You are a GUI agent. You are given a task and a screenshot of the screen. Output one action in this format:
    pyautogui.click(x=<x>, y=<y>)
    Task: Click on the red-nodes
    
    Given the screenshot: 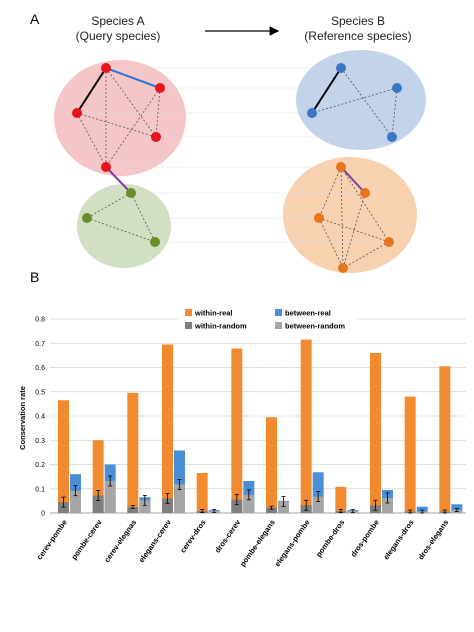 What is the action you would take?
    pyautogui.click(x=118, y=117)
    